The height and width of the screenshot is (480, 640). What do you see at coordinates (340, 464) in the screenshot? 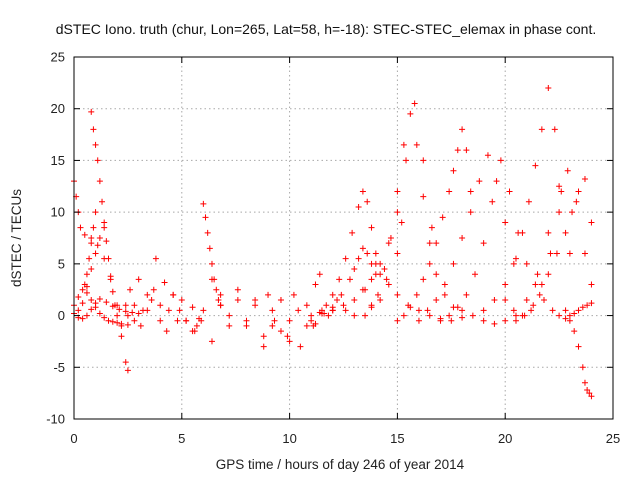
I see `x-axis-title: GPS time / hours of day 246 of year 2014` at bounding box center [340, 464].